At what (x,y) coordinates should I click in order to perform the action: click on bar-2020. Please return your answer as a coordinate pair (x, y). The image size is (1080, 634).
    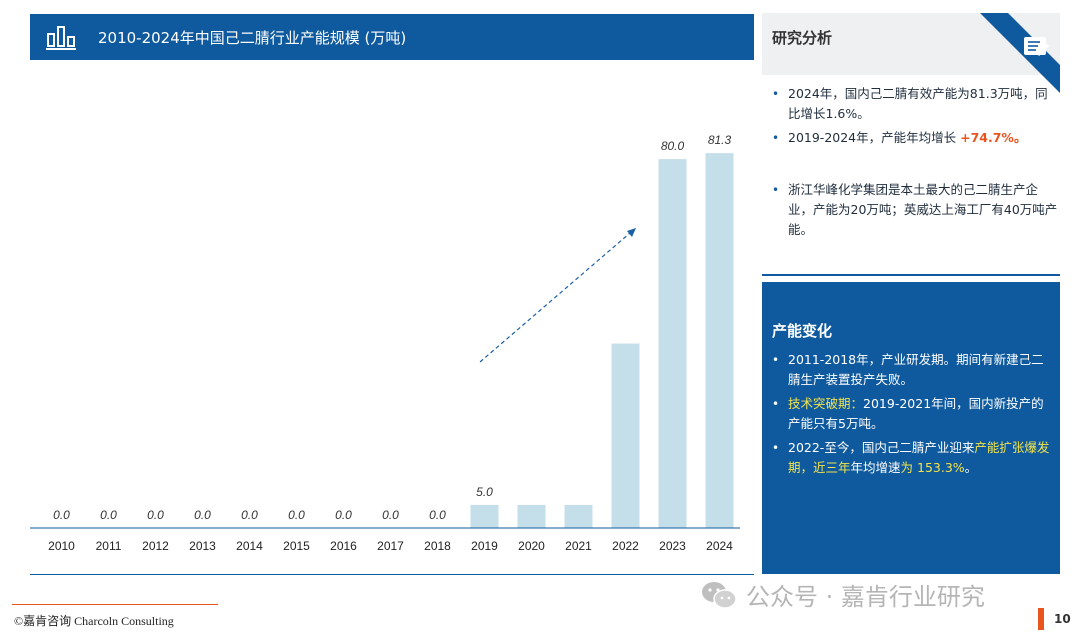
    Looking at the image, I should click on (531, 516).